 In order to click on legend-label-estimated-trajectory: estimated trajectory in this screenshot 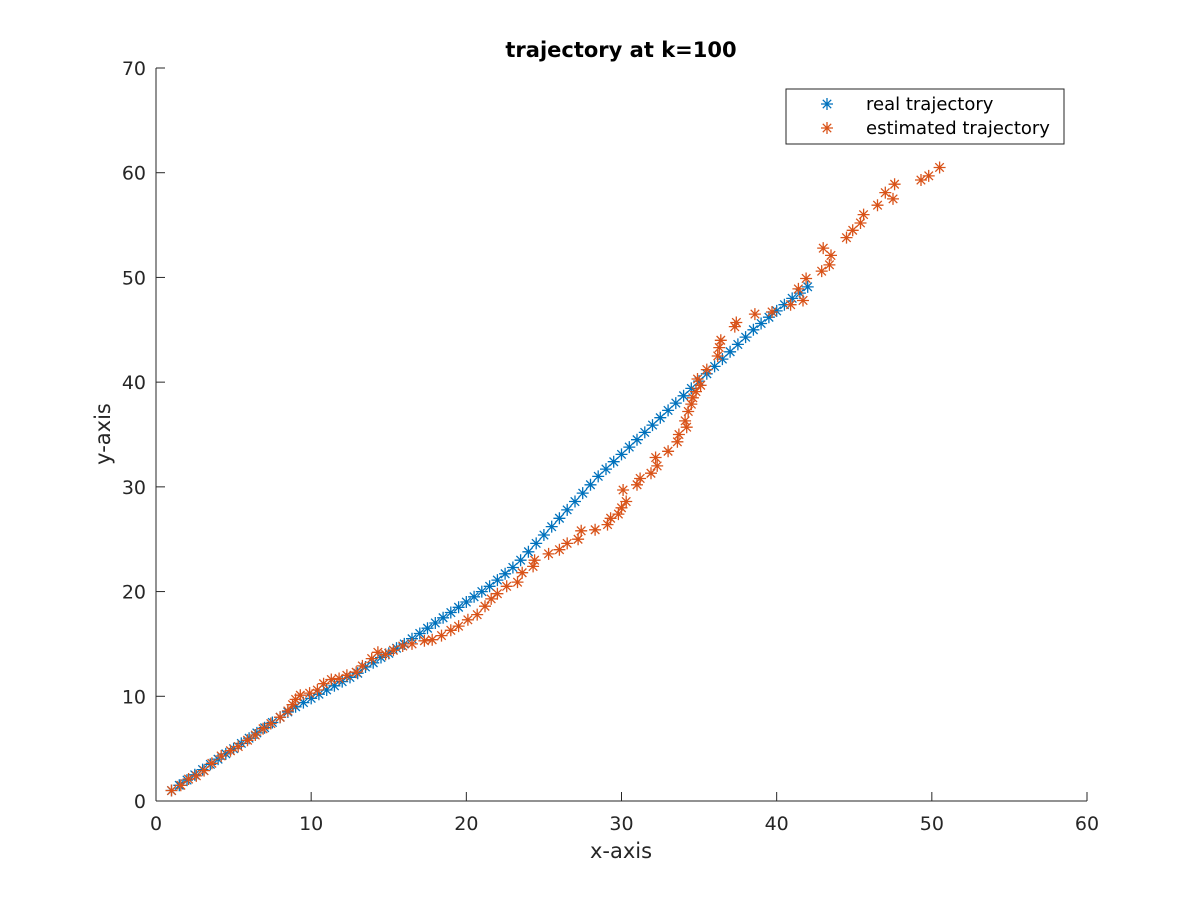, I will do `click(958, 128)`.